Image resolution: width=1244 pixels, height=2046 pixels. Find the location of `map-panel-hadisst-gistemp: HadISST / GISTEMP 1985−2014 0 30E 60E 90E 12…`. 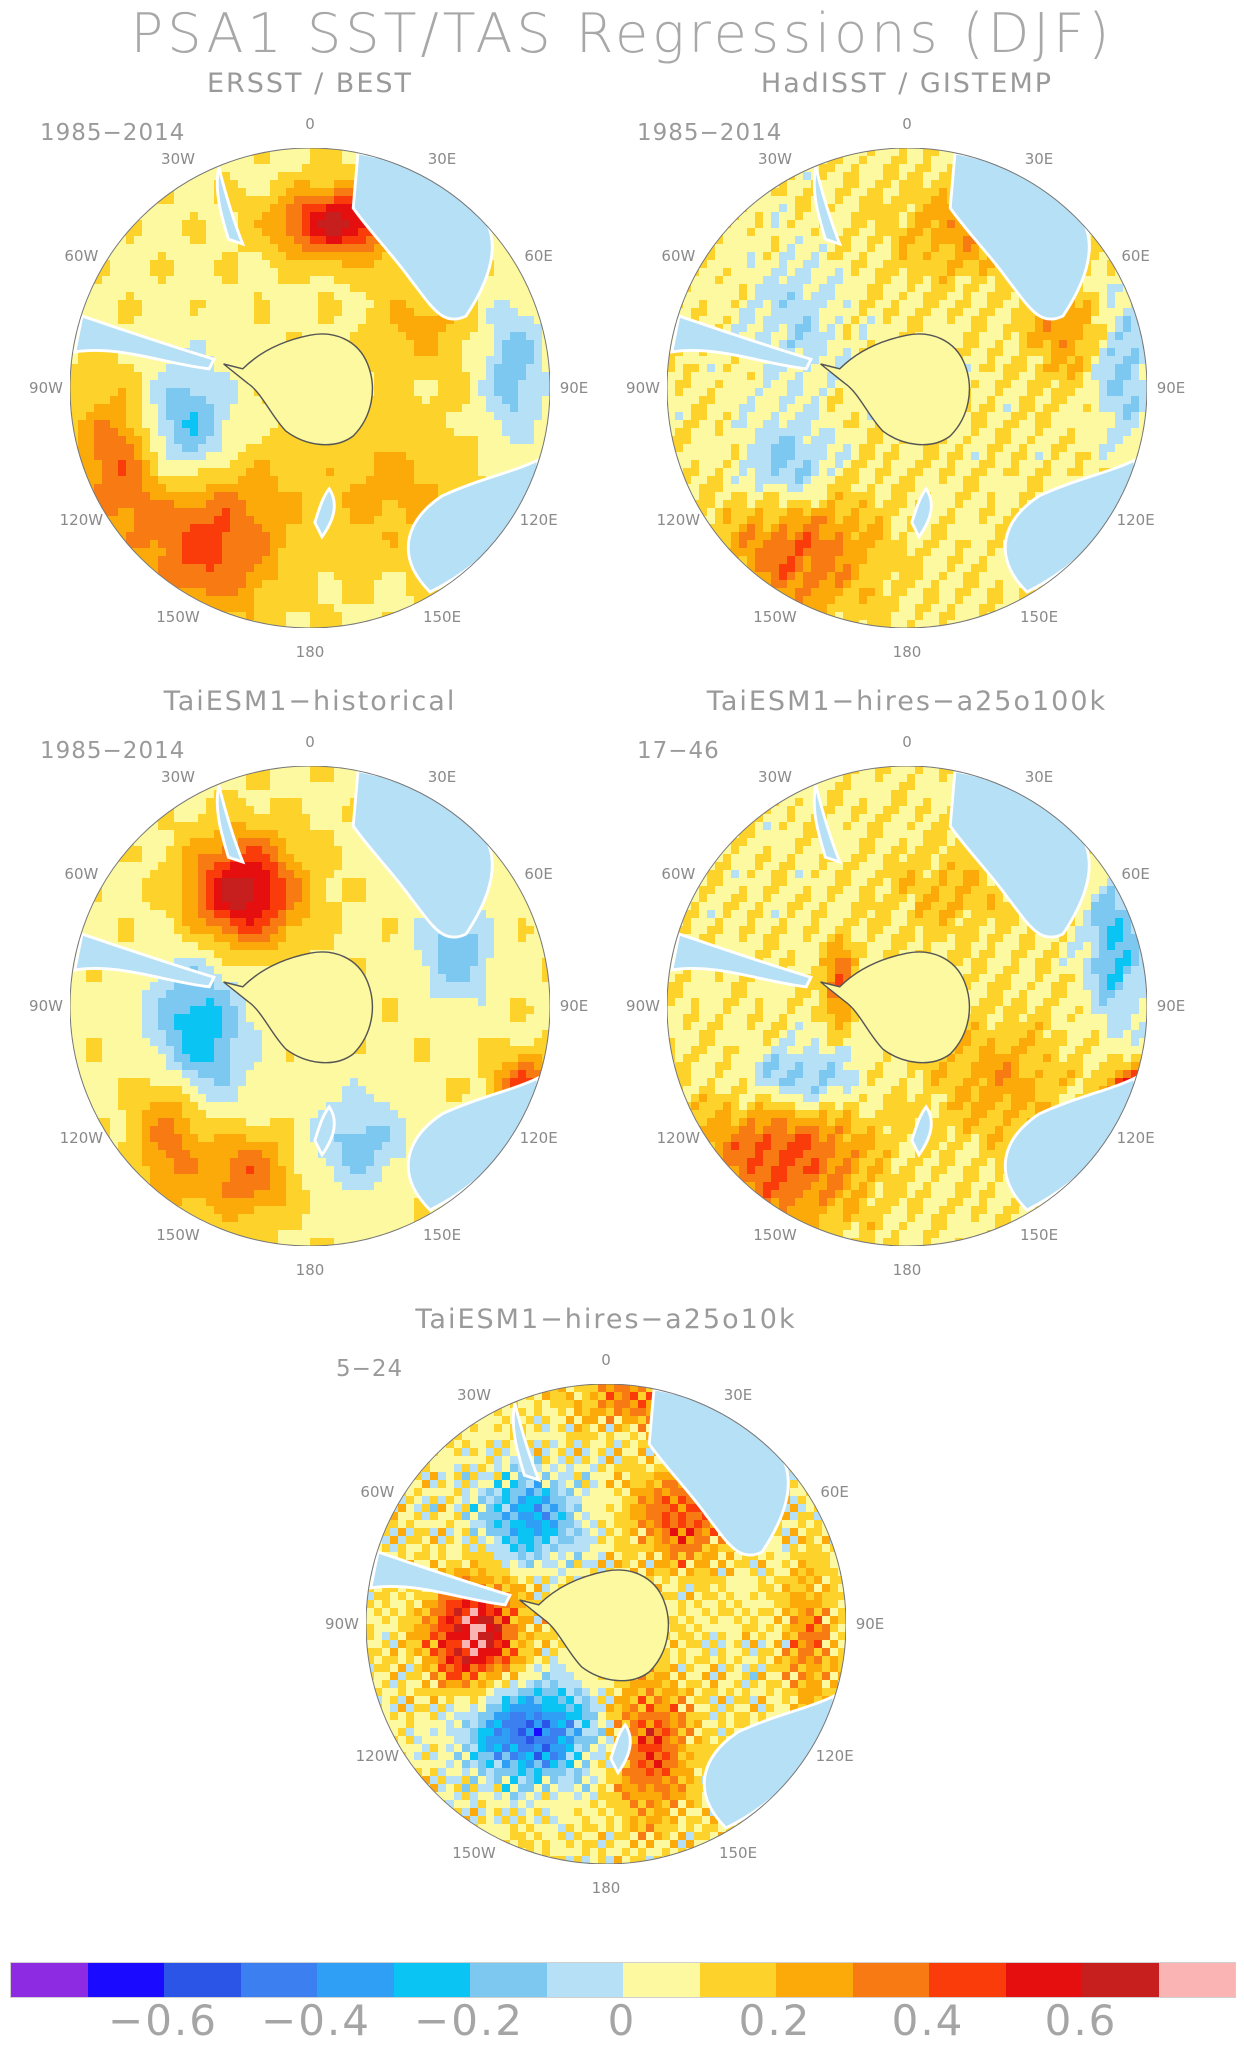

map-panel-hadisst-gistemp: HadISST / GISTEMP 1985−2014 0 30E 60E 90E 12… is located at coordinates (906, 368).